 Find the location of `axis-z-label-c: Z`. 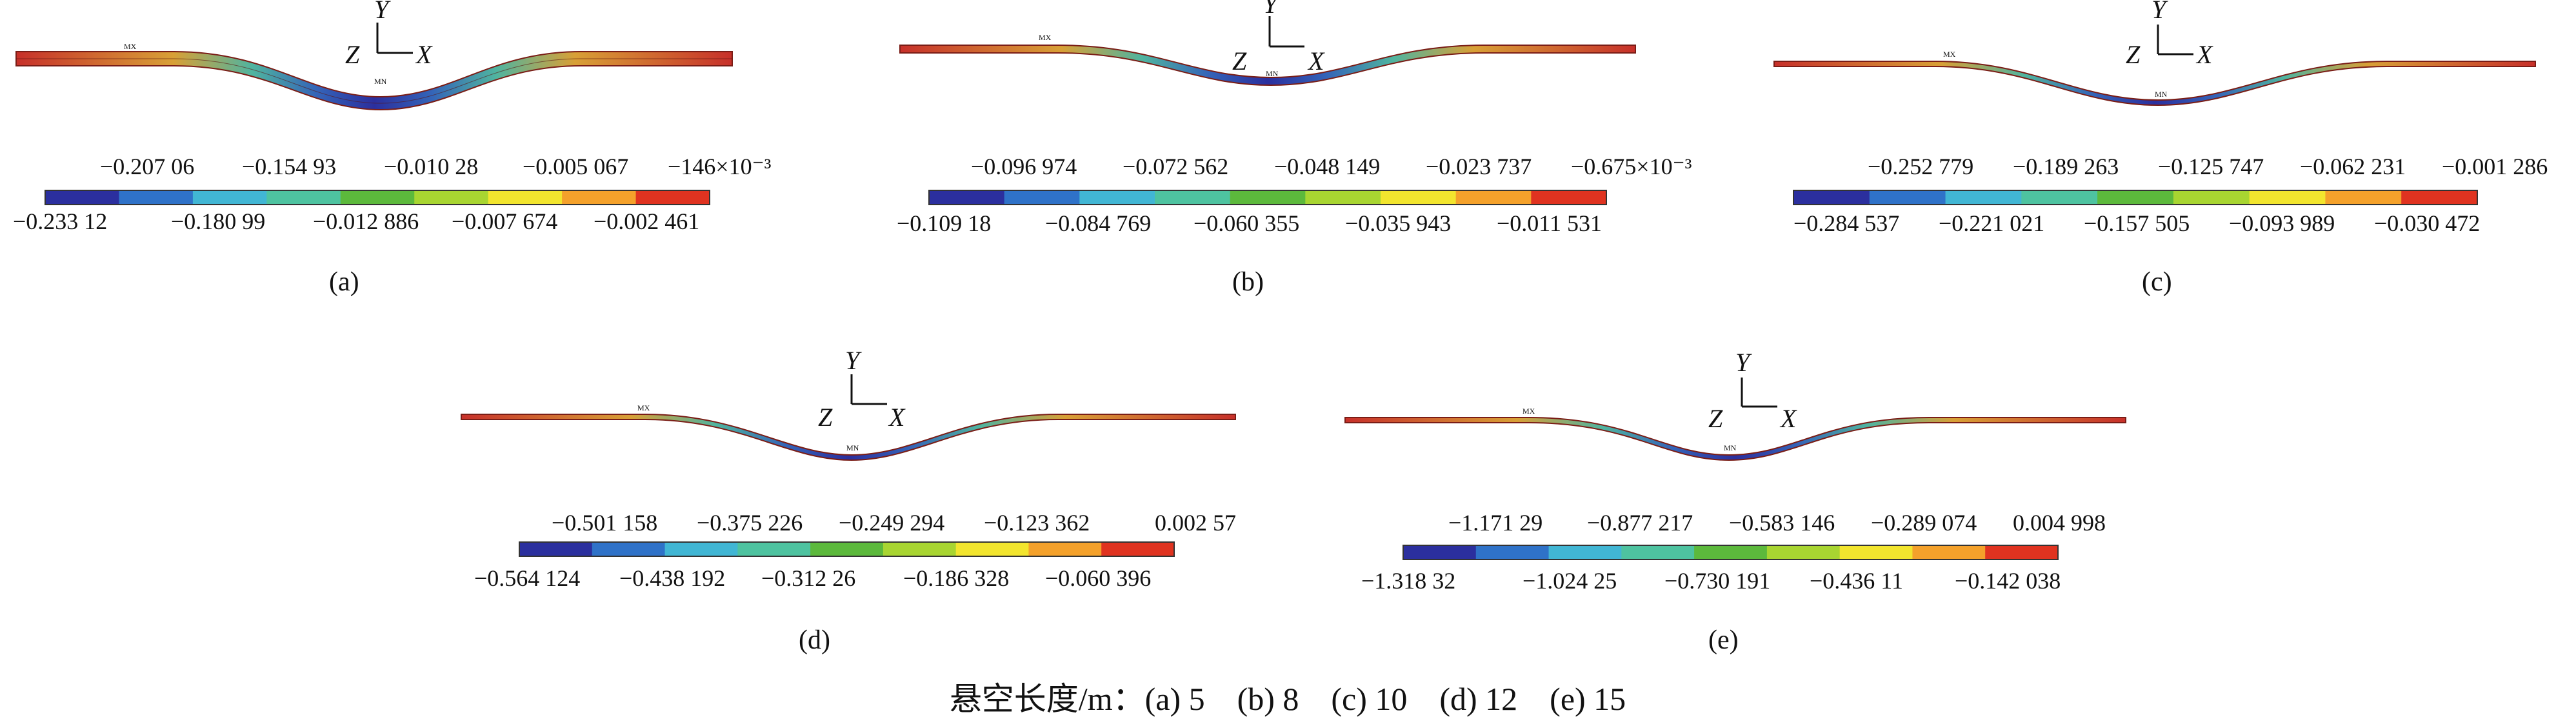

axis-z-label-c: Z is located at coordinates (2133, 54).